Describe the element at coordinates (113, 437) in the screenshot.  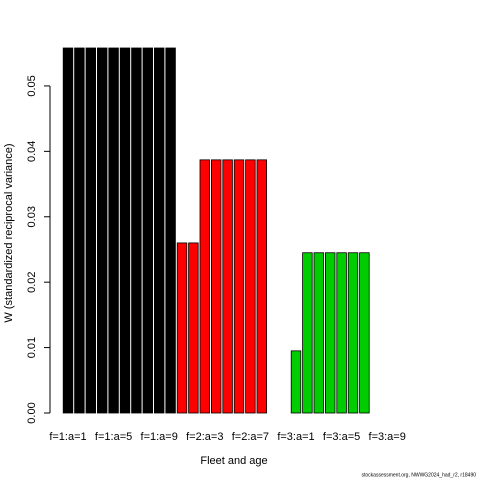
I see `x-tick-label: f=1:a=5` at that location.